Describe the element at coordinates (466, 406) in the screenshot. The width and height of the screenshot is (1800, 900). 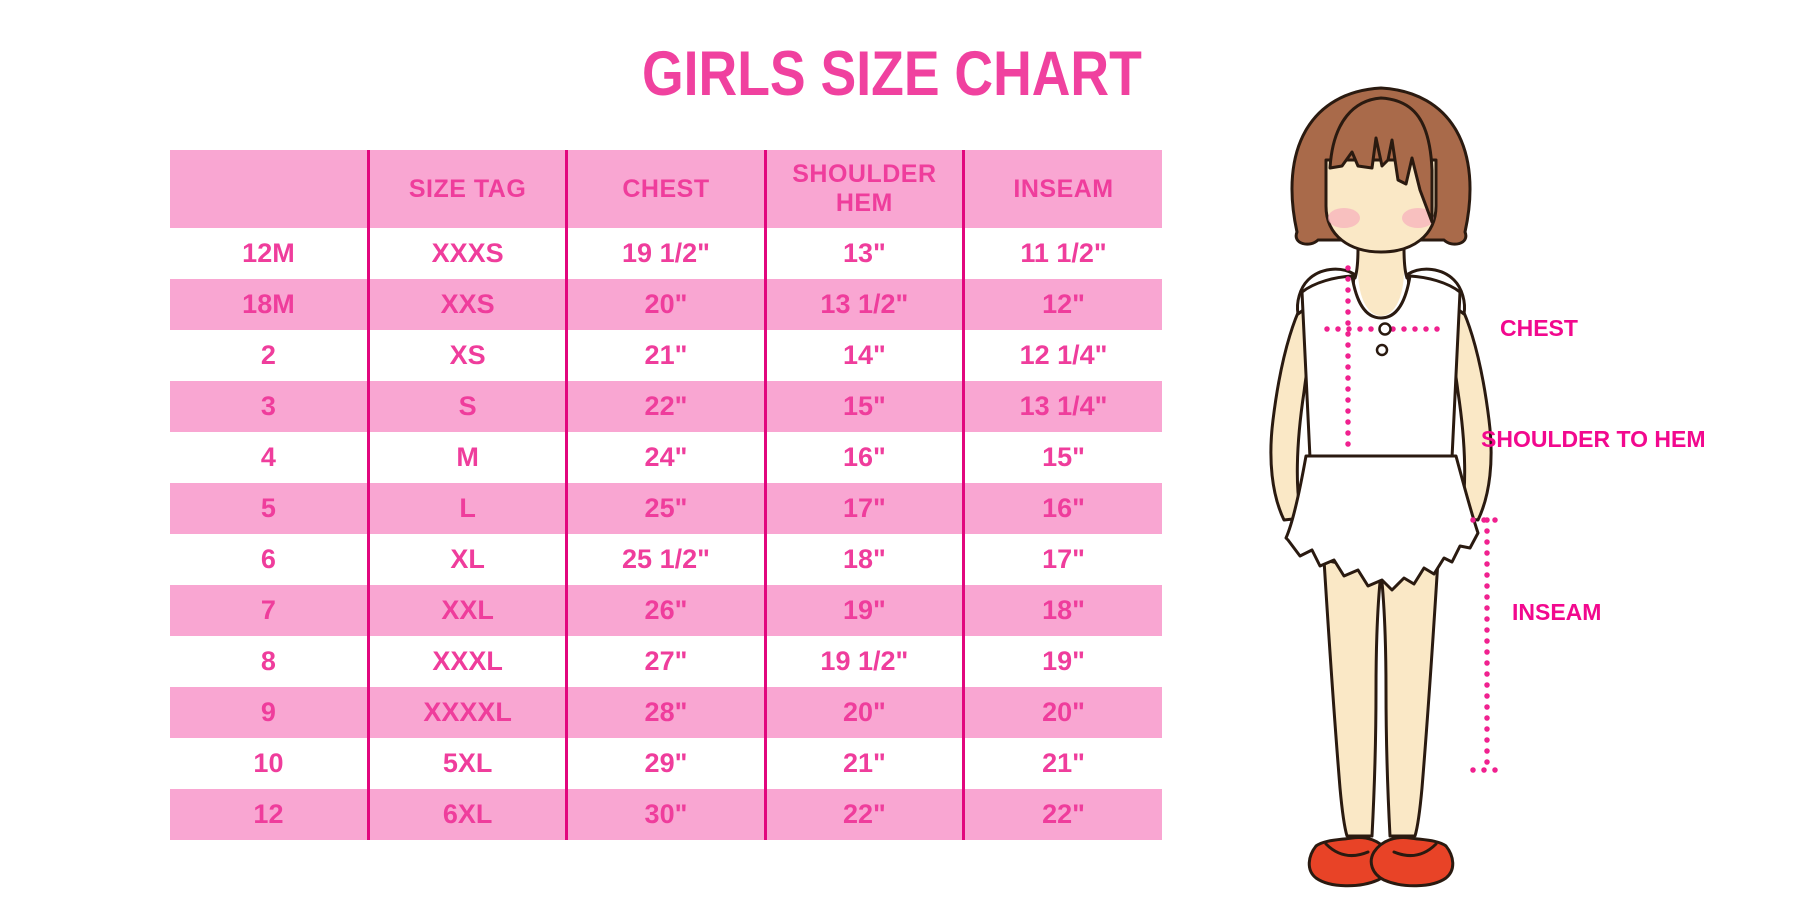
I see `table-cell: S` at that location.